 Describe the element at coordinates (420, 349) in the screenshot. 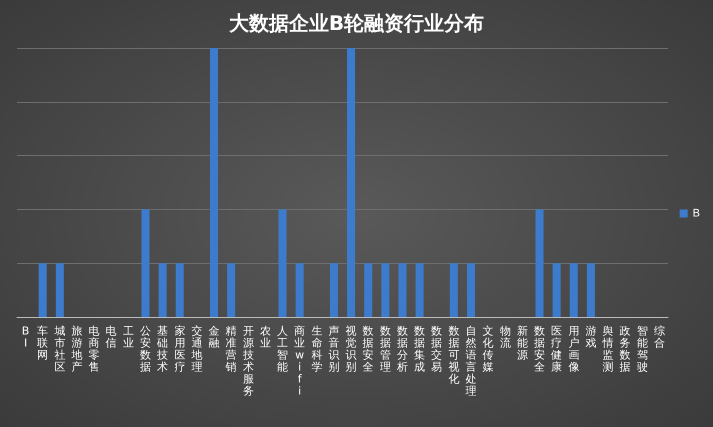

I see `x-tick-label: 数据集成` at that location.